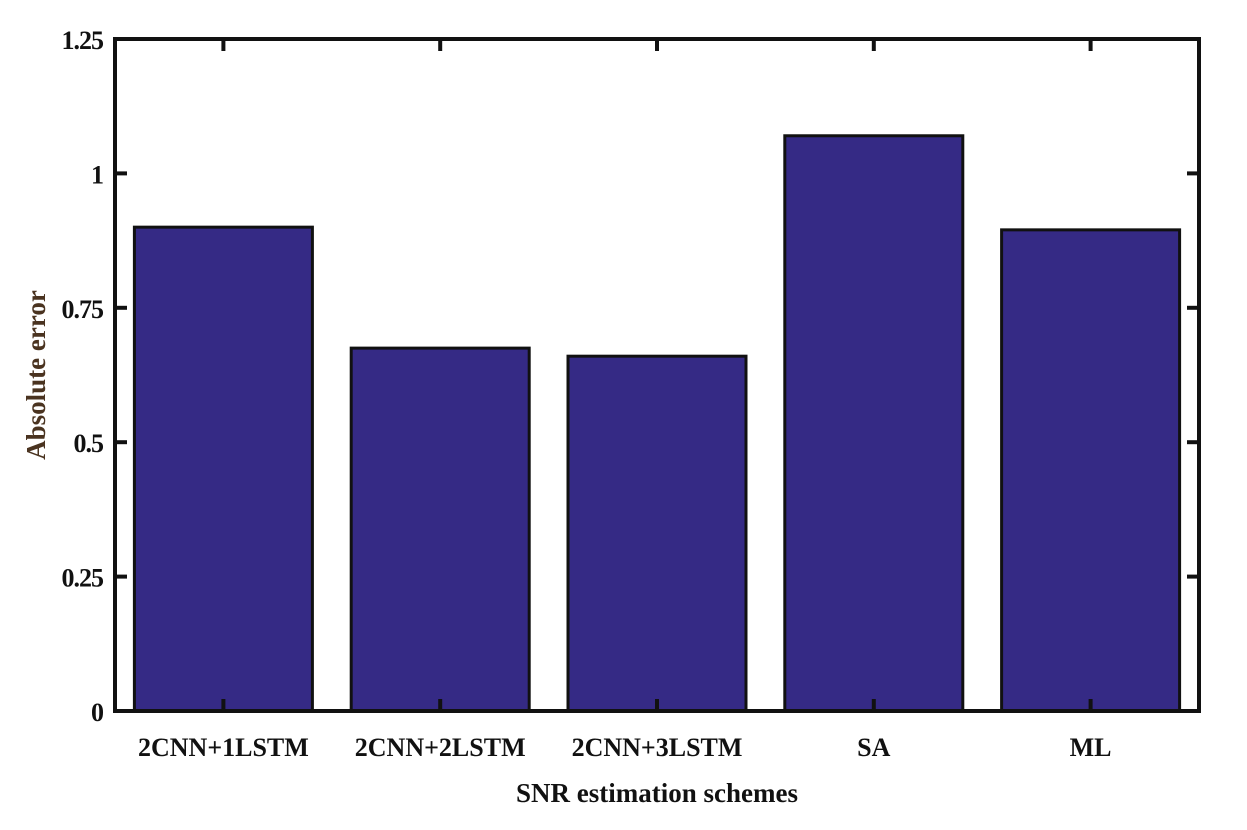 This screenshot has height=830, width=1247. What do you see at coordinates (1091, 747) in the screenshot?
I see `x-tick-label: ML` at bounding box center [1091, 747].